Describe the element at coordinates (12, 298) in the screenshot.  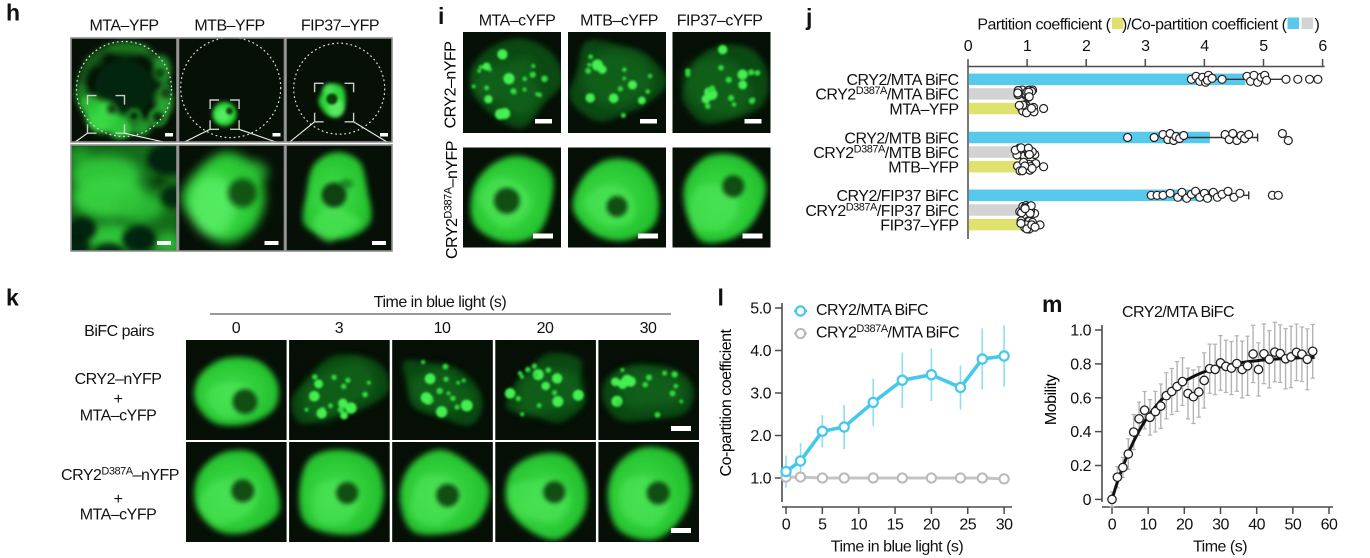
I see `svg-text: k` at that location.